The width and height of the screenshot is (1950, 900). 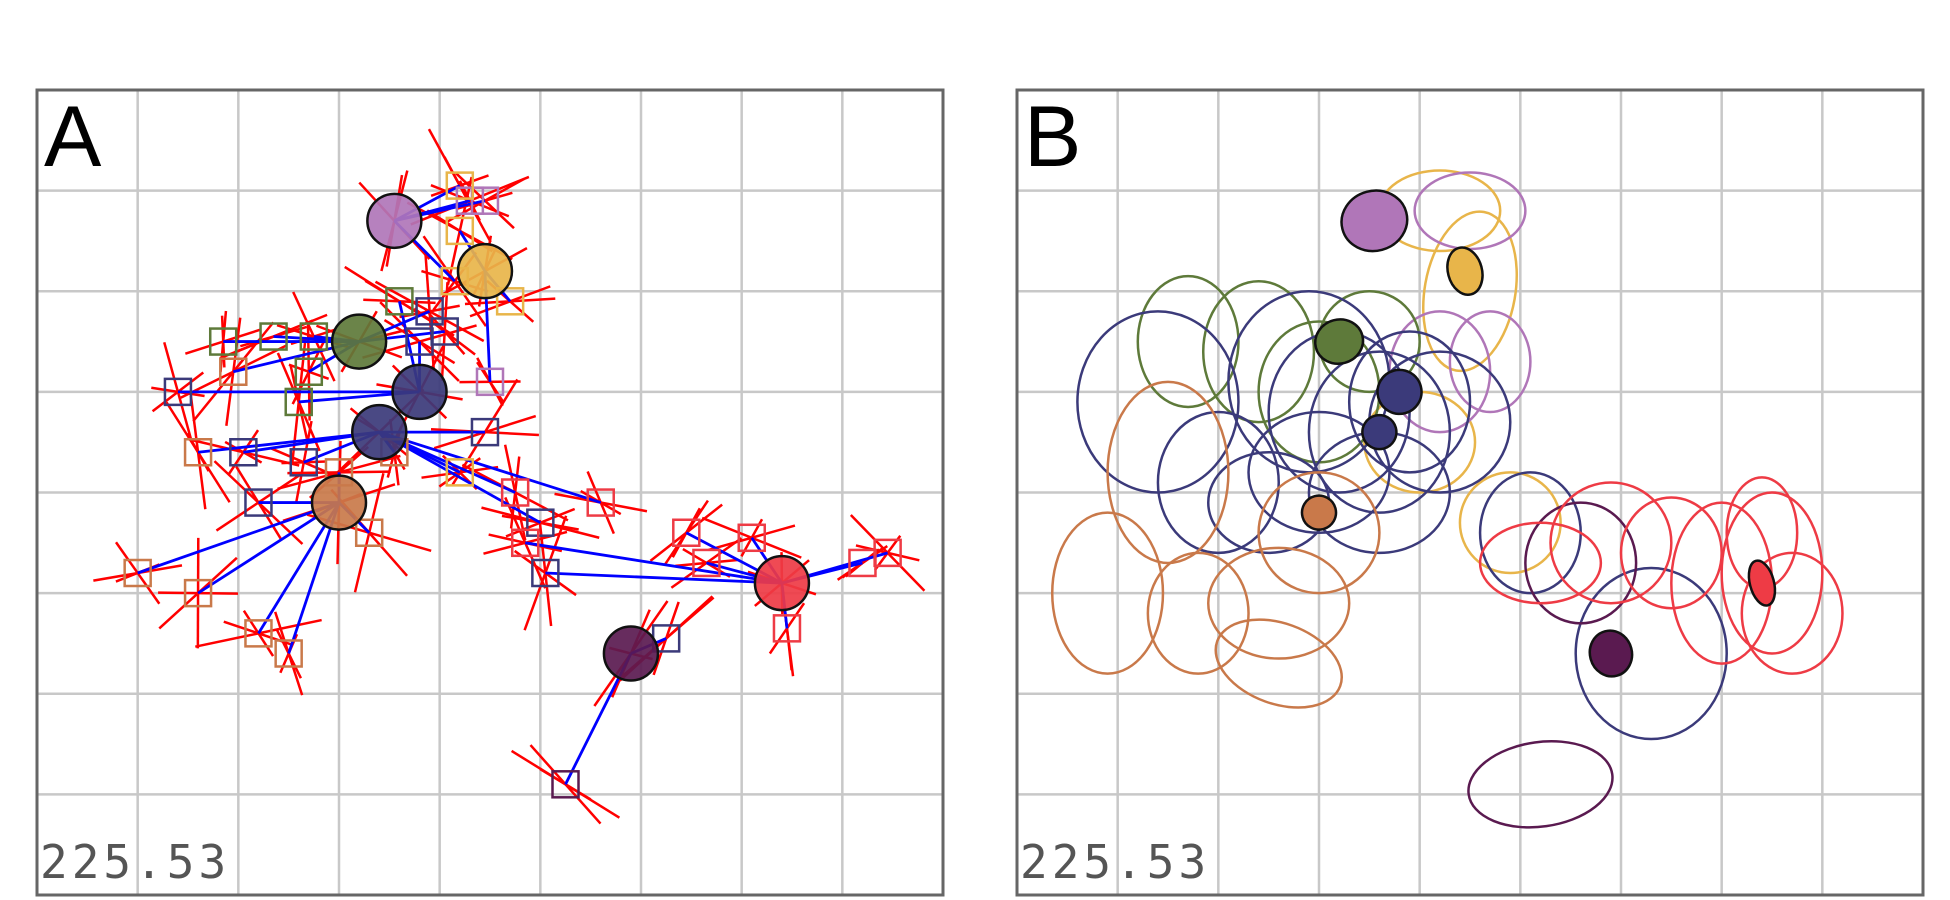 What do you see at coordinates (1052, 137) in the screenshot?
I see `panel-b-label: B` at bounding box center [1052, 137].